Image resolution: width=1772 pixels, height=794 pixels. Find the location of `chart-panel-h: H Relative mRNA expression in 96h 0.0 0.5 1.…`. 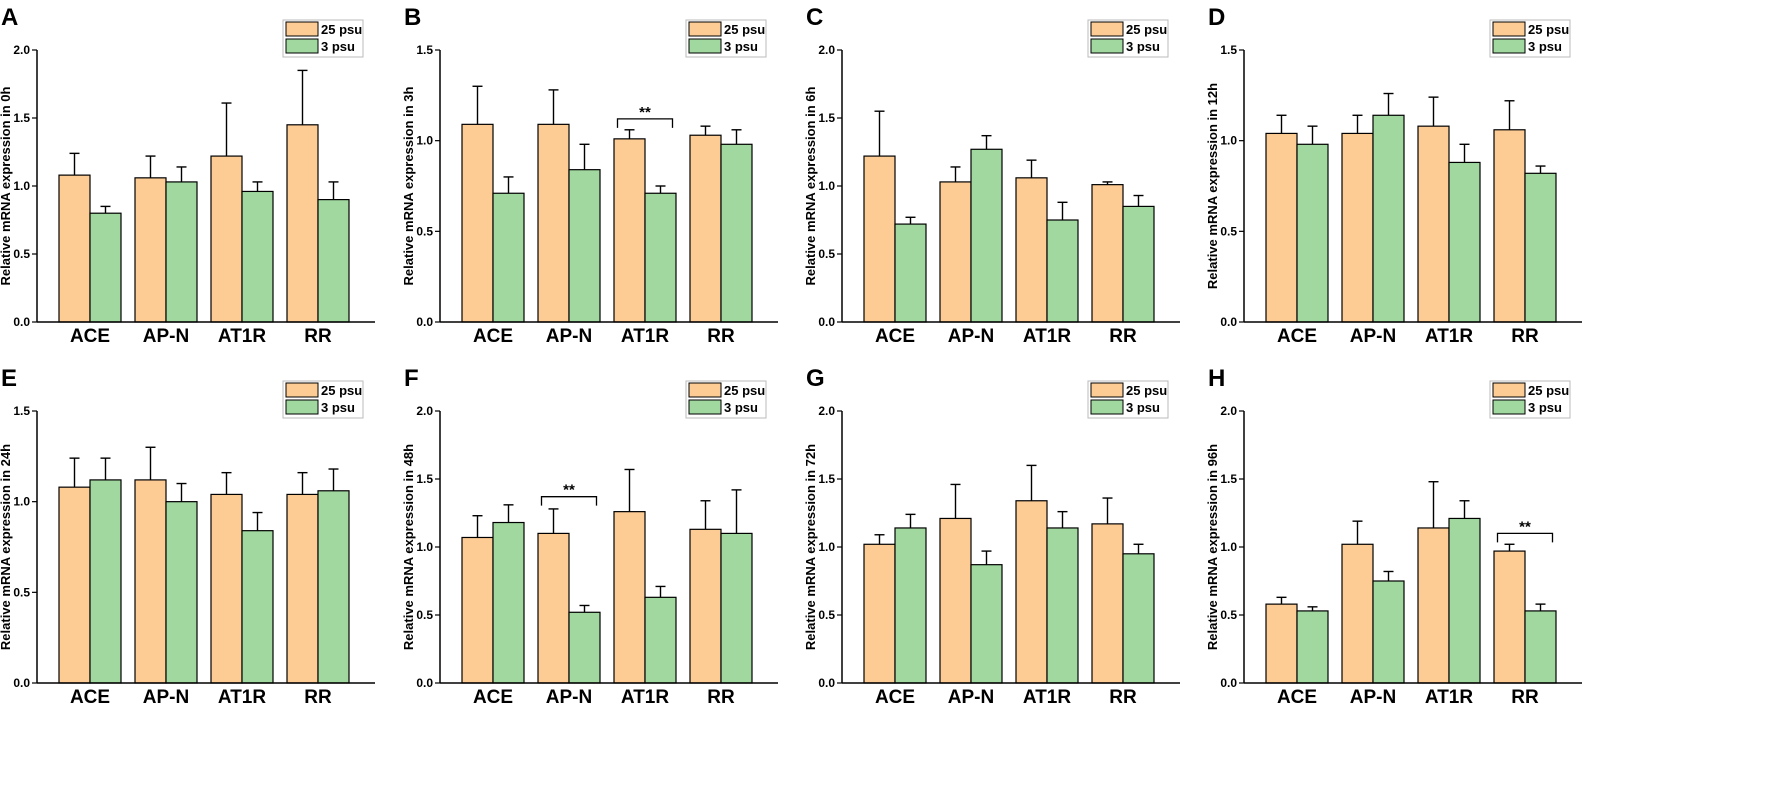

chart-panel-h: H Relative mRNA expression in 96h 0.0 0.5 1.… is located at coordinates (1393, 536).